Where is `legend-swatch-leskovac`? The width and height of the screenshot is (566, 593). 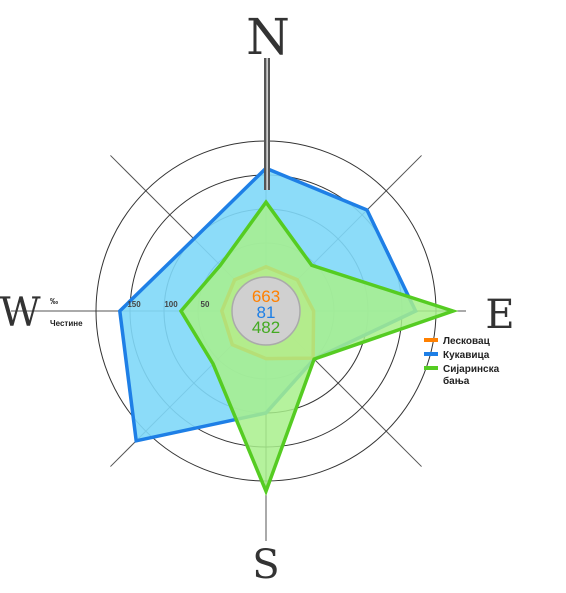 legend-swatch-leskovac is located at coordinates (431, 340).